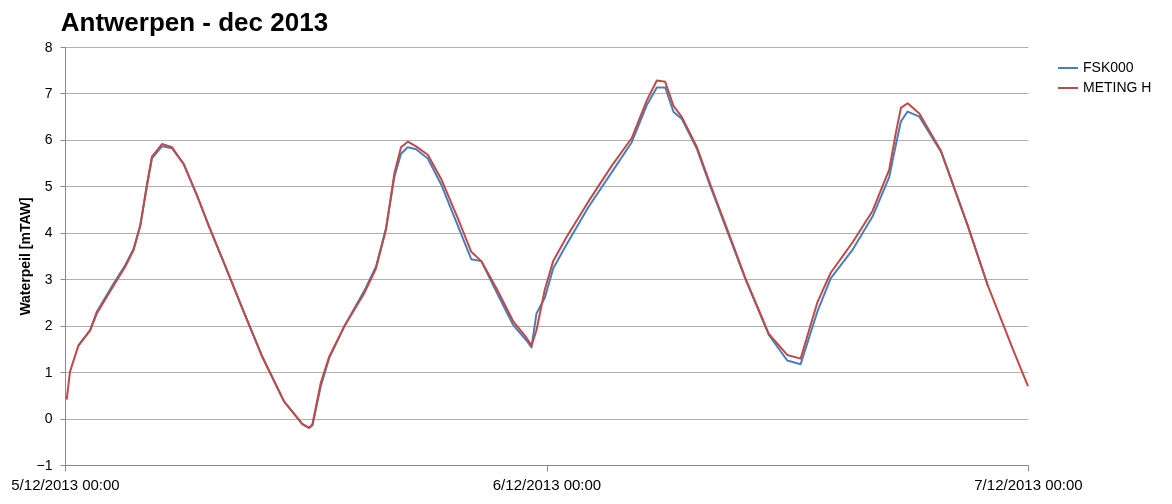 The height and width of the screenshot is (504, 1172). Describe the element at coordinates (194, 22) in the screenshot. I see `chart-title: Antwerpen - dec 2013` at that location.